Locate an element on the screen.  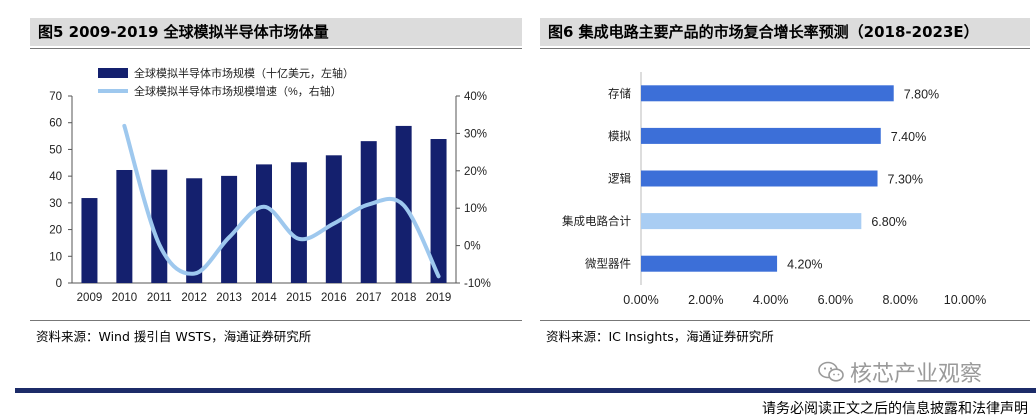
value-label: 7.40% is located at coordinates (908, 137).